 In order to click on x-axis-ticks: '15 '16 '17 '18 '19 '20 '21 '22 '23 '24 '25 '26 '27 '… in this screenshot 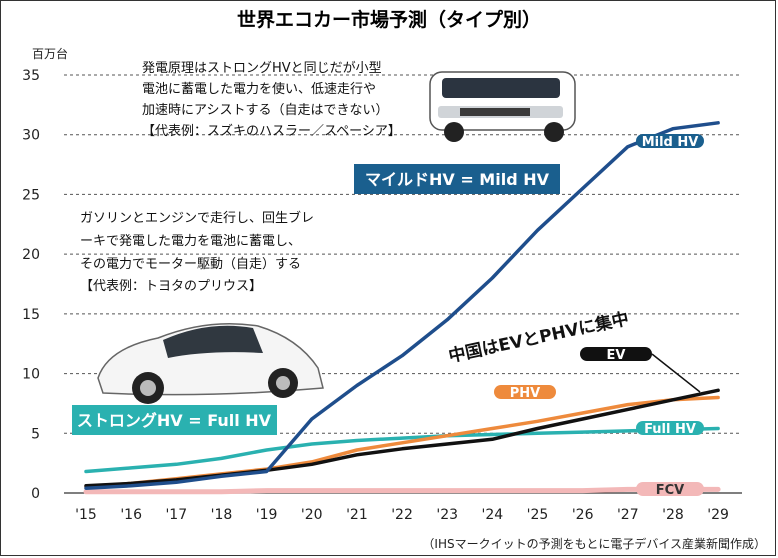, I will do `click(402, 515)`.